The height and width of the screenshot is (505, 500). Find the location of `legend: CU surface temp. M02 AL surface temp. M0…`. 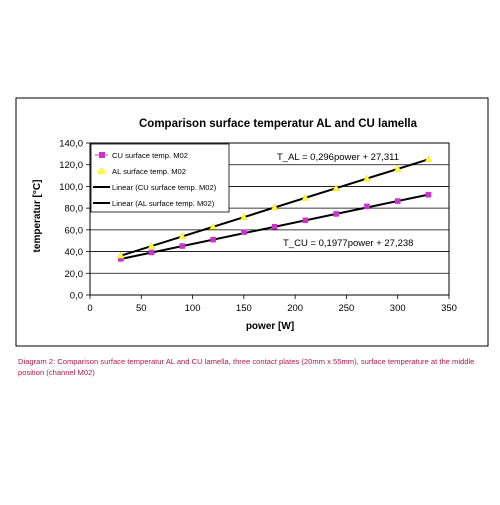

legend: CU surface temp. M02 AL surface temp. M0… is located at coordinates (160, 178).